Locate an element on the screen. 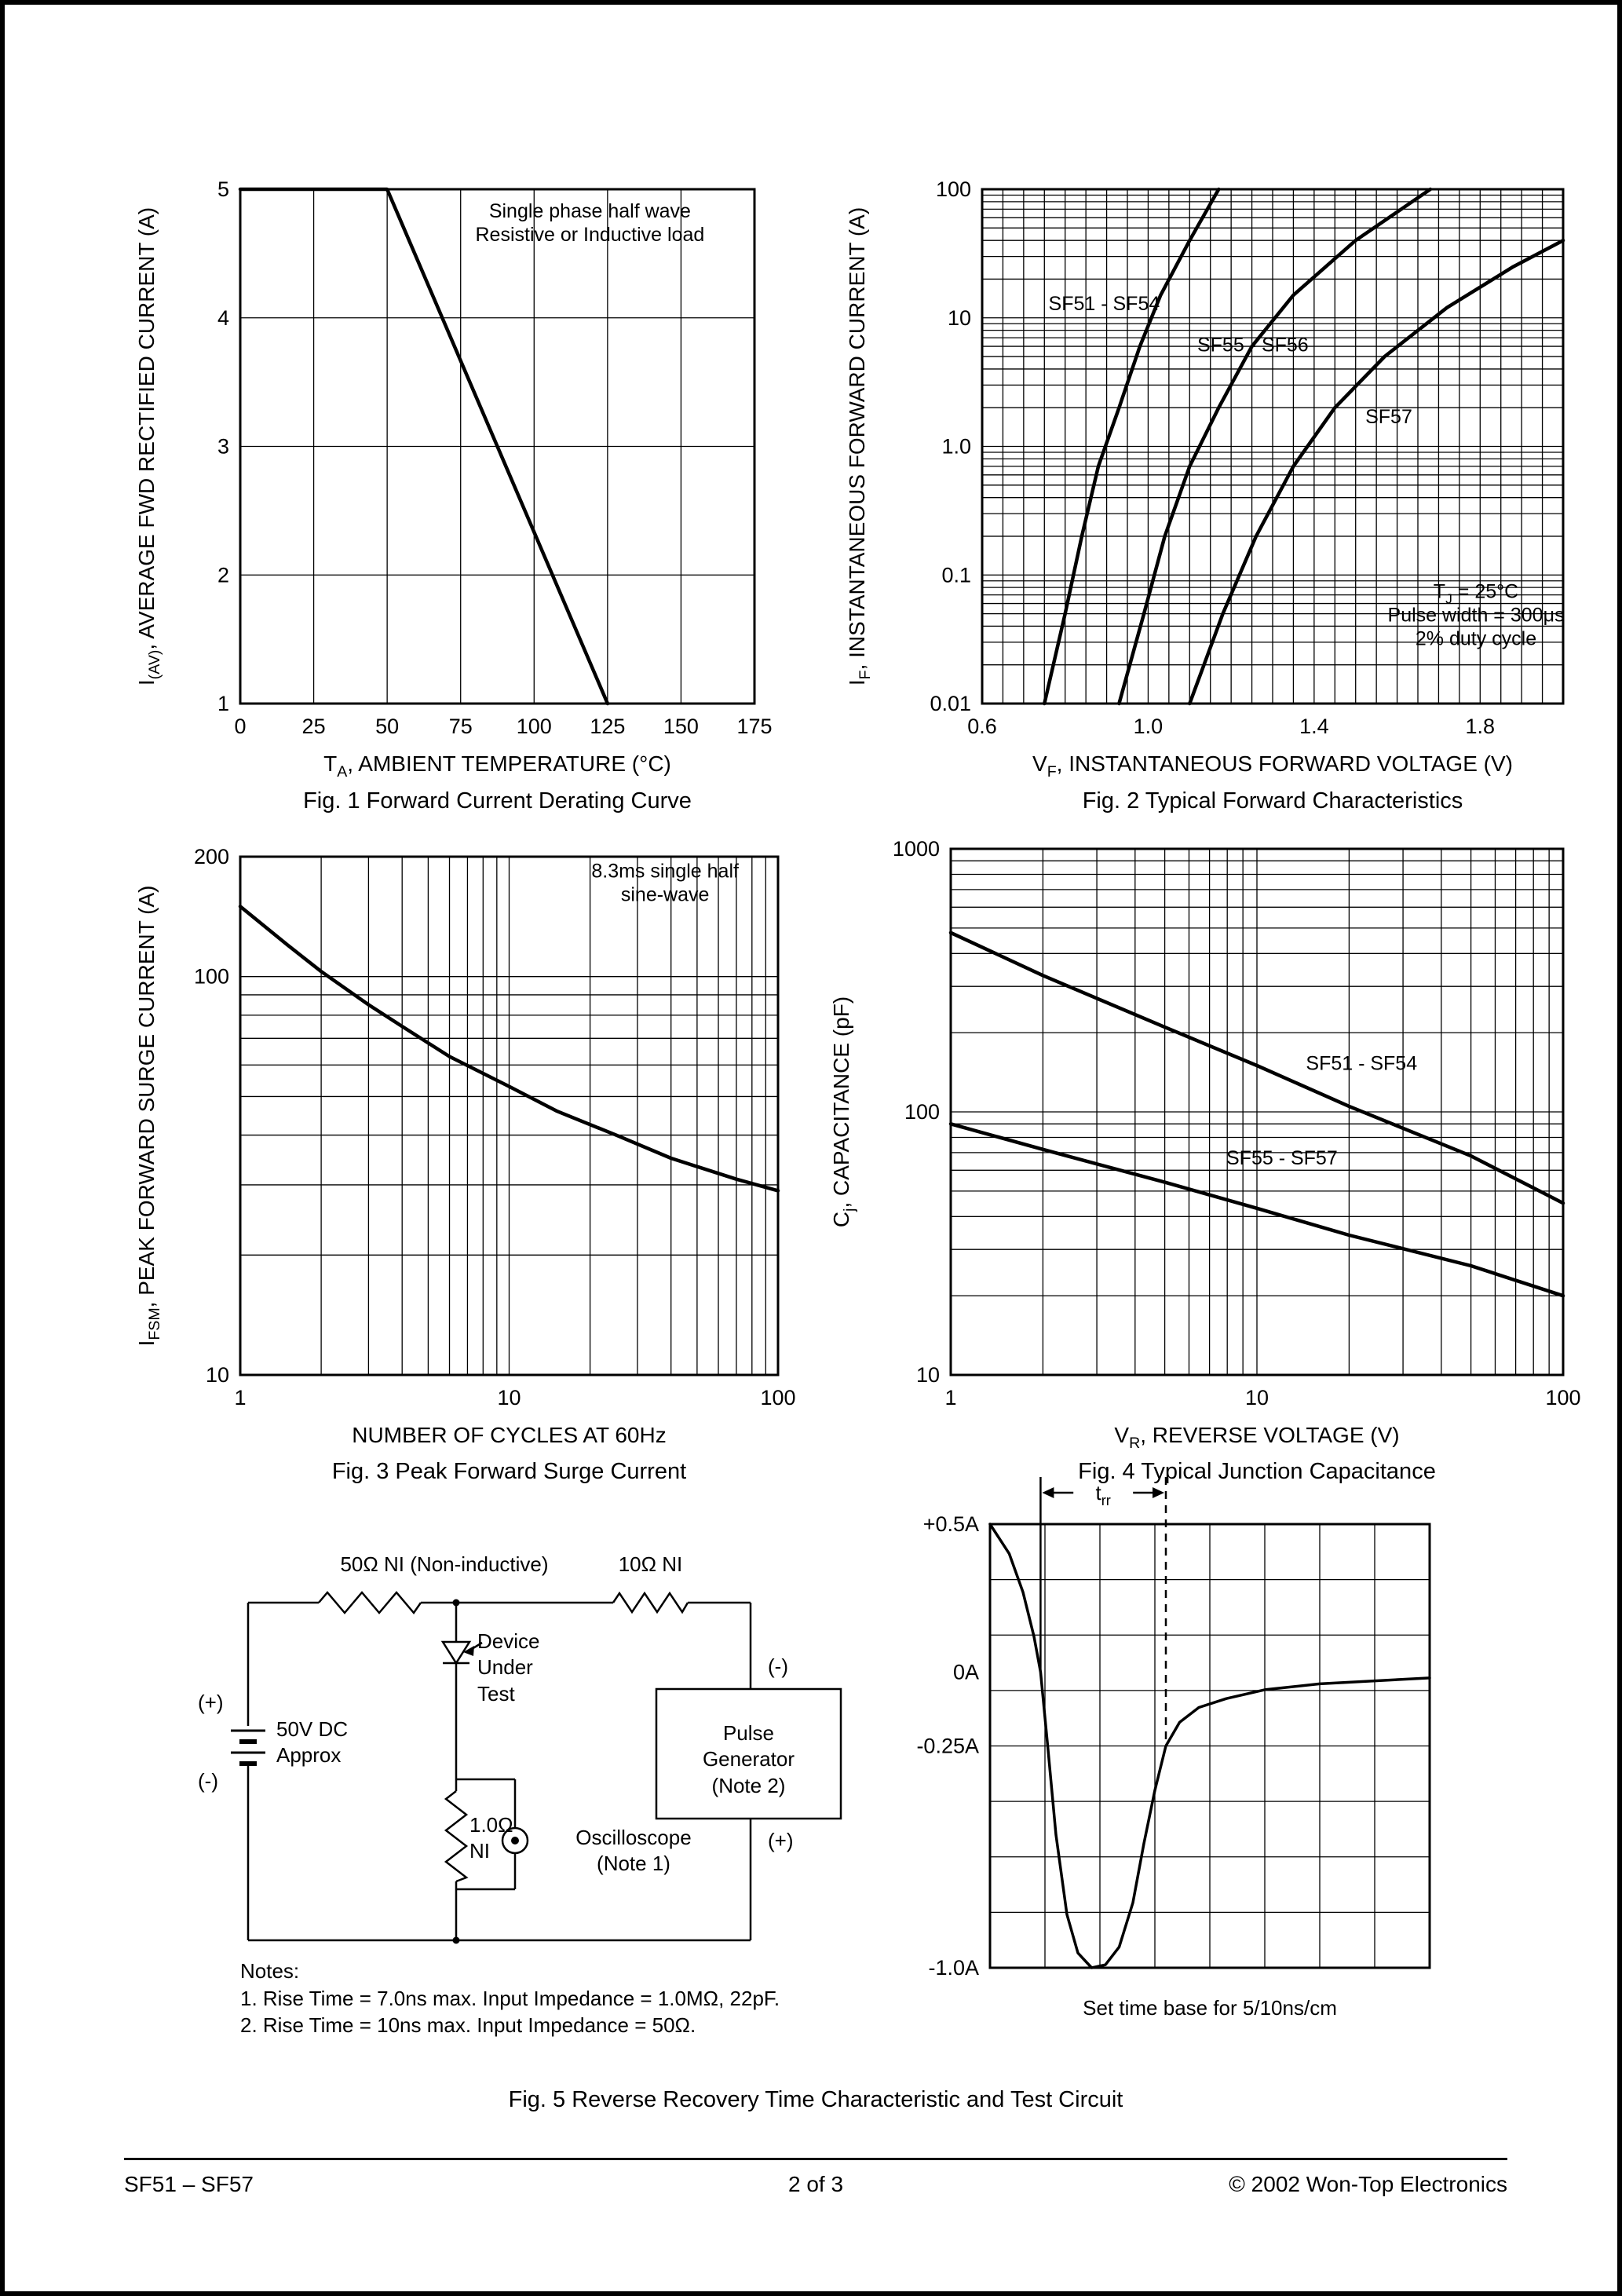 This screenshot has width=1622, height=2296. svg-text: Cj, CAPACITANCE (pF) is located at coordinates (843, 1112).